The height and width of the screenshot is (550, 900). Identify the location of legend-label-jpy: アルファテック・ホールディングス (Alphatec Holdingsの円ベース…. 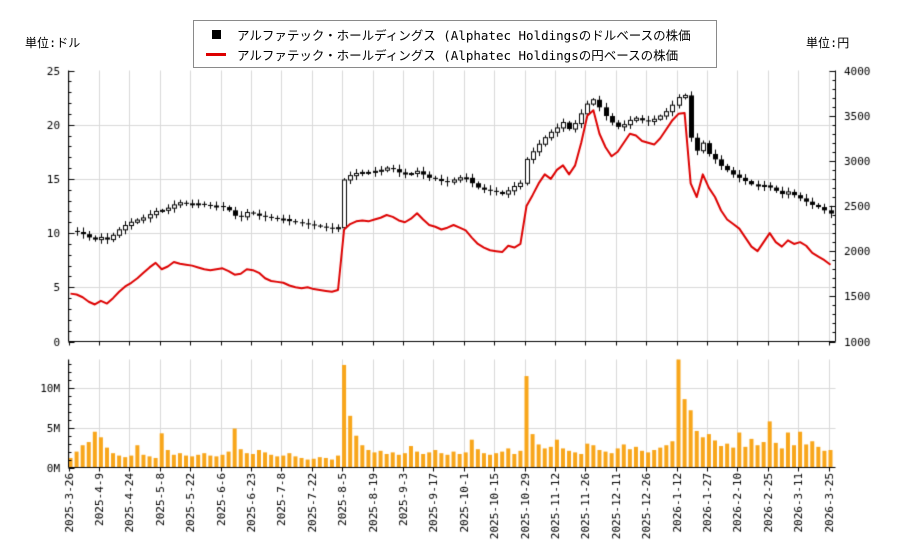
(458, 55).